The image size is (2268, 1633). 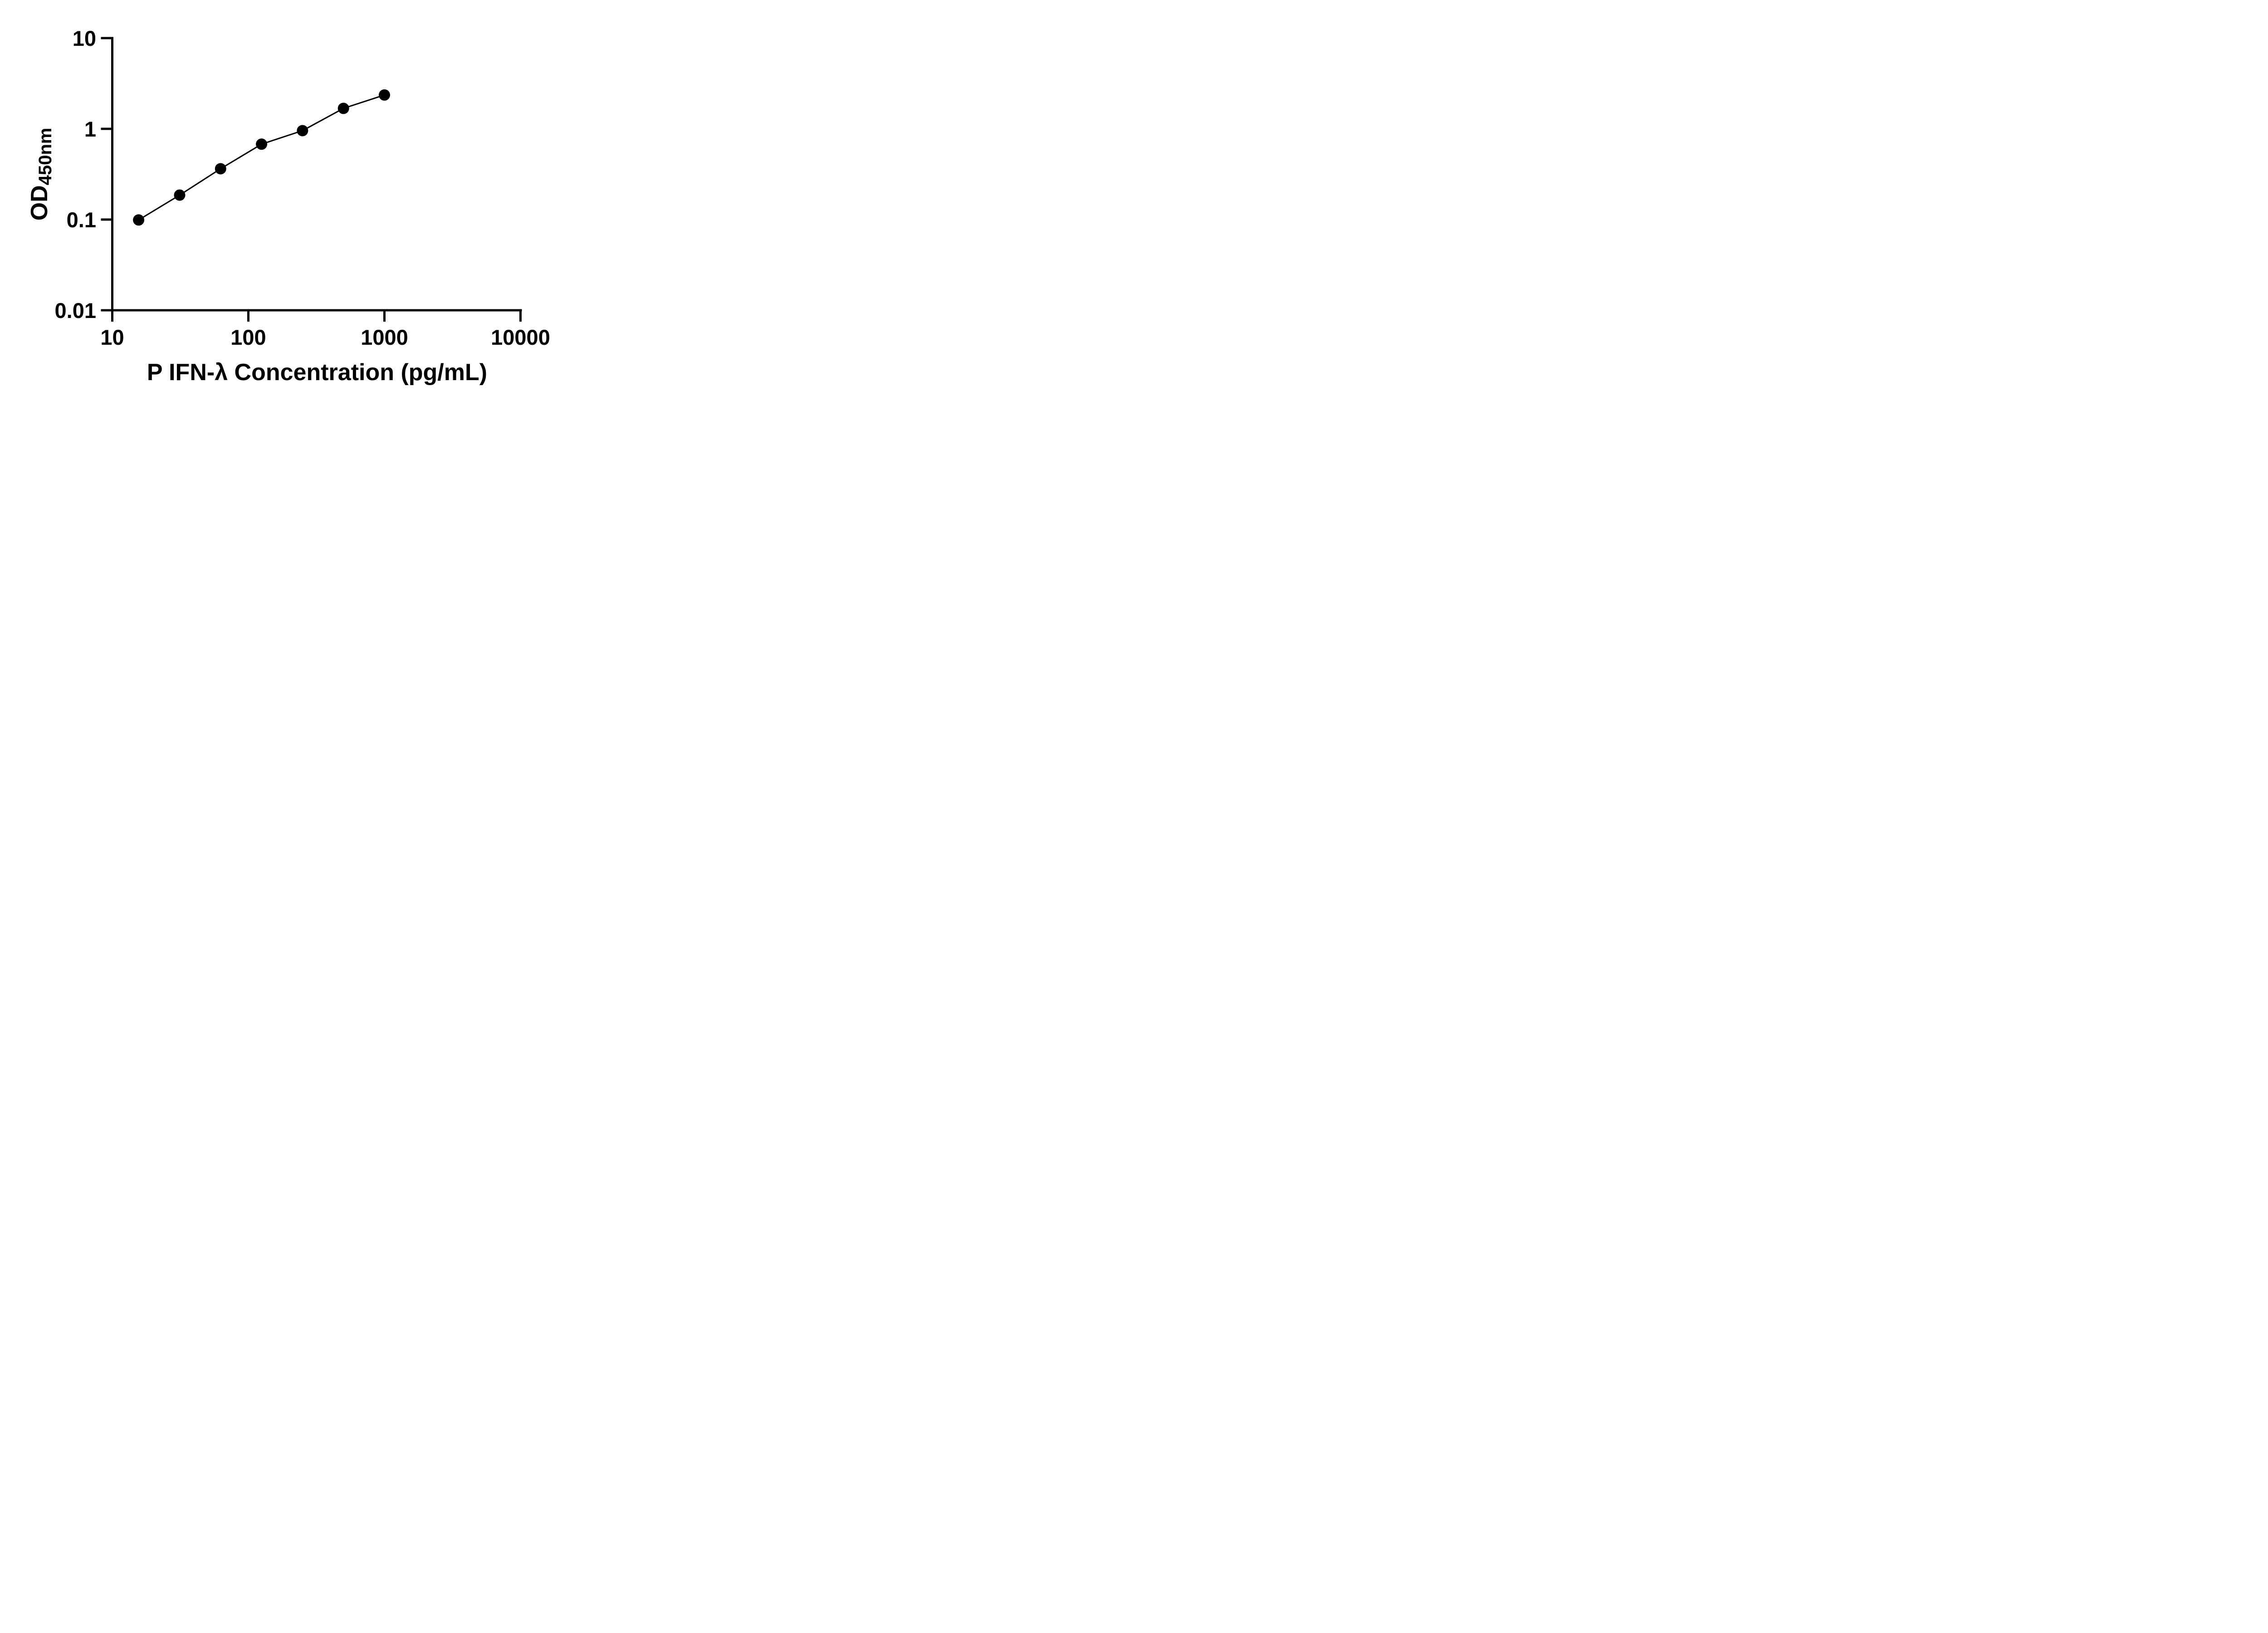 What do you see at coordinates (39, 202) in the screenshot?
I see `y-axis-title-main: OD` at bounding box center [39, 202].